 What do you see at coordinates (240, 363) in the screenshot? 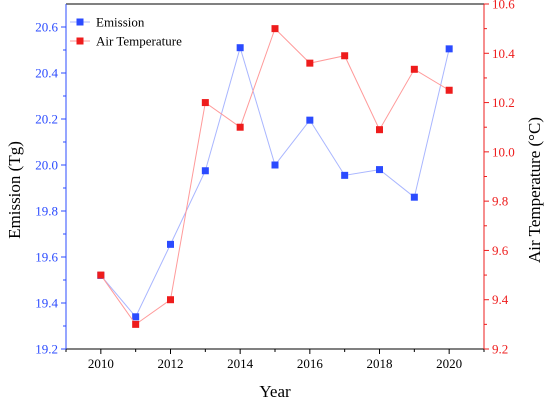
I see `x-tick-label: 2014` at bounding box center [240, 363].